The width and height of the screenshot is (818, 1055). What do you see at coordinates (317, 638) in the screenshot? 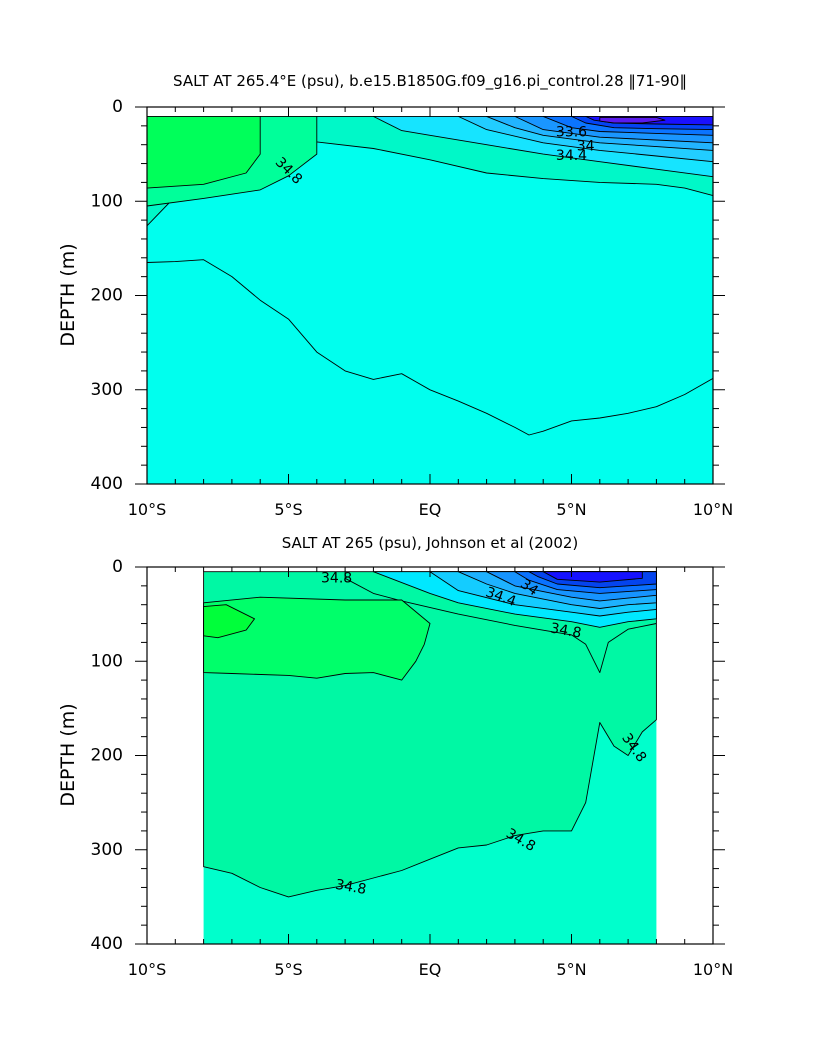
I see `contour-fill-35.0-35.2` at bounding box center [317, 638].